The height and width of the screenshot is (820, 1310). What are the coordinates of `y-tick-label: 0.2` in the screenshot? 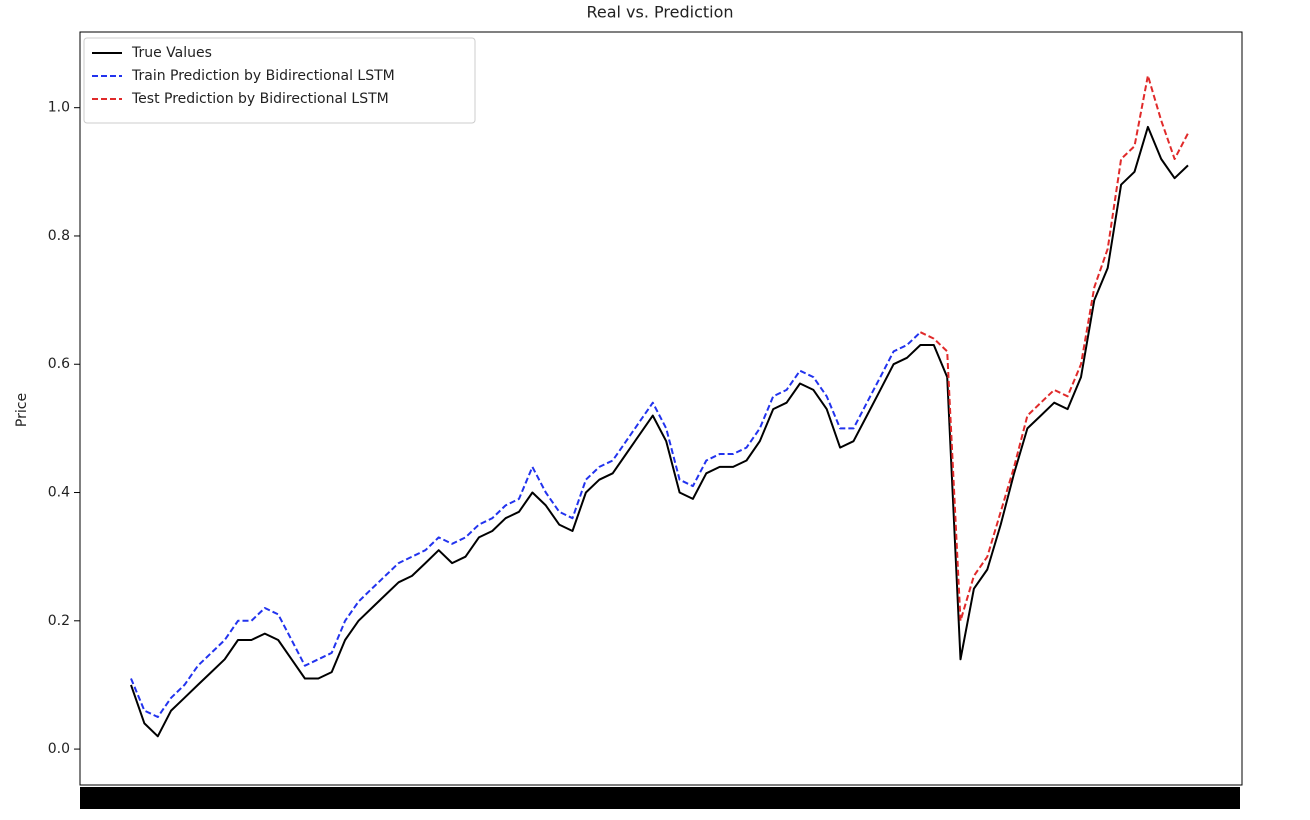 It's located at (59, 621).